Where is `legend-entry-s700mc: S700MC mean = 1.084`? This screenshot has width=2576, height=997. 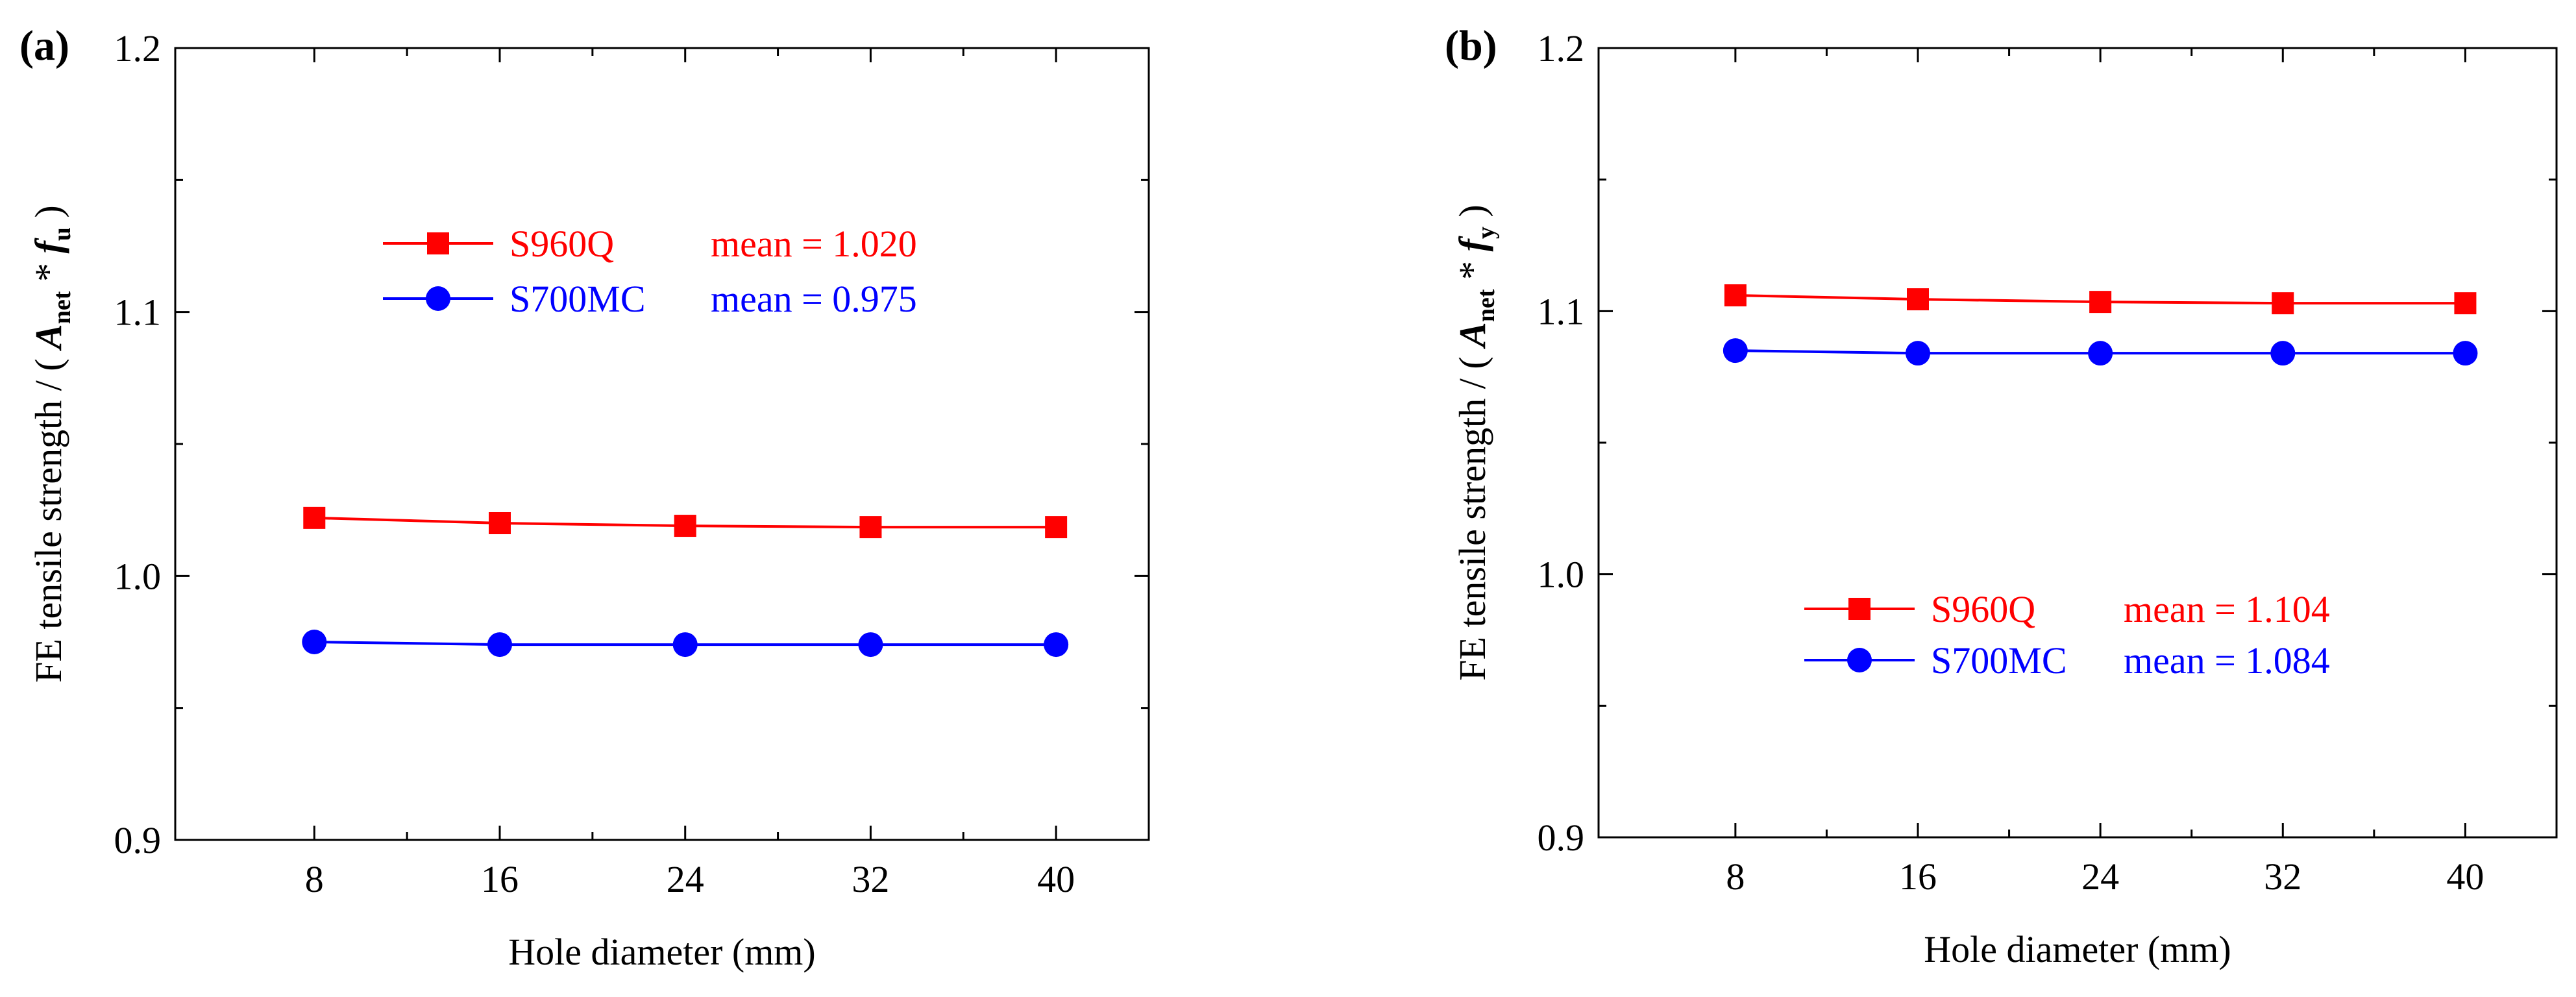 legend-entry-s700mc: S700MC mean = 1.084 is located at coordinates (2067, 660).